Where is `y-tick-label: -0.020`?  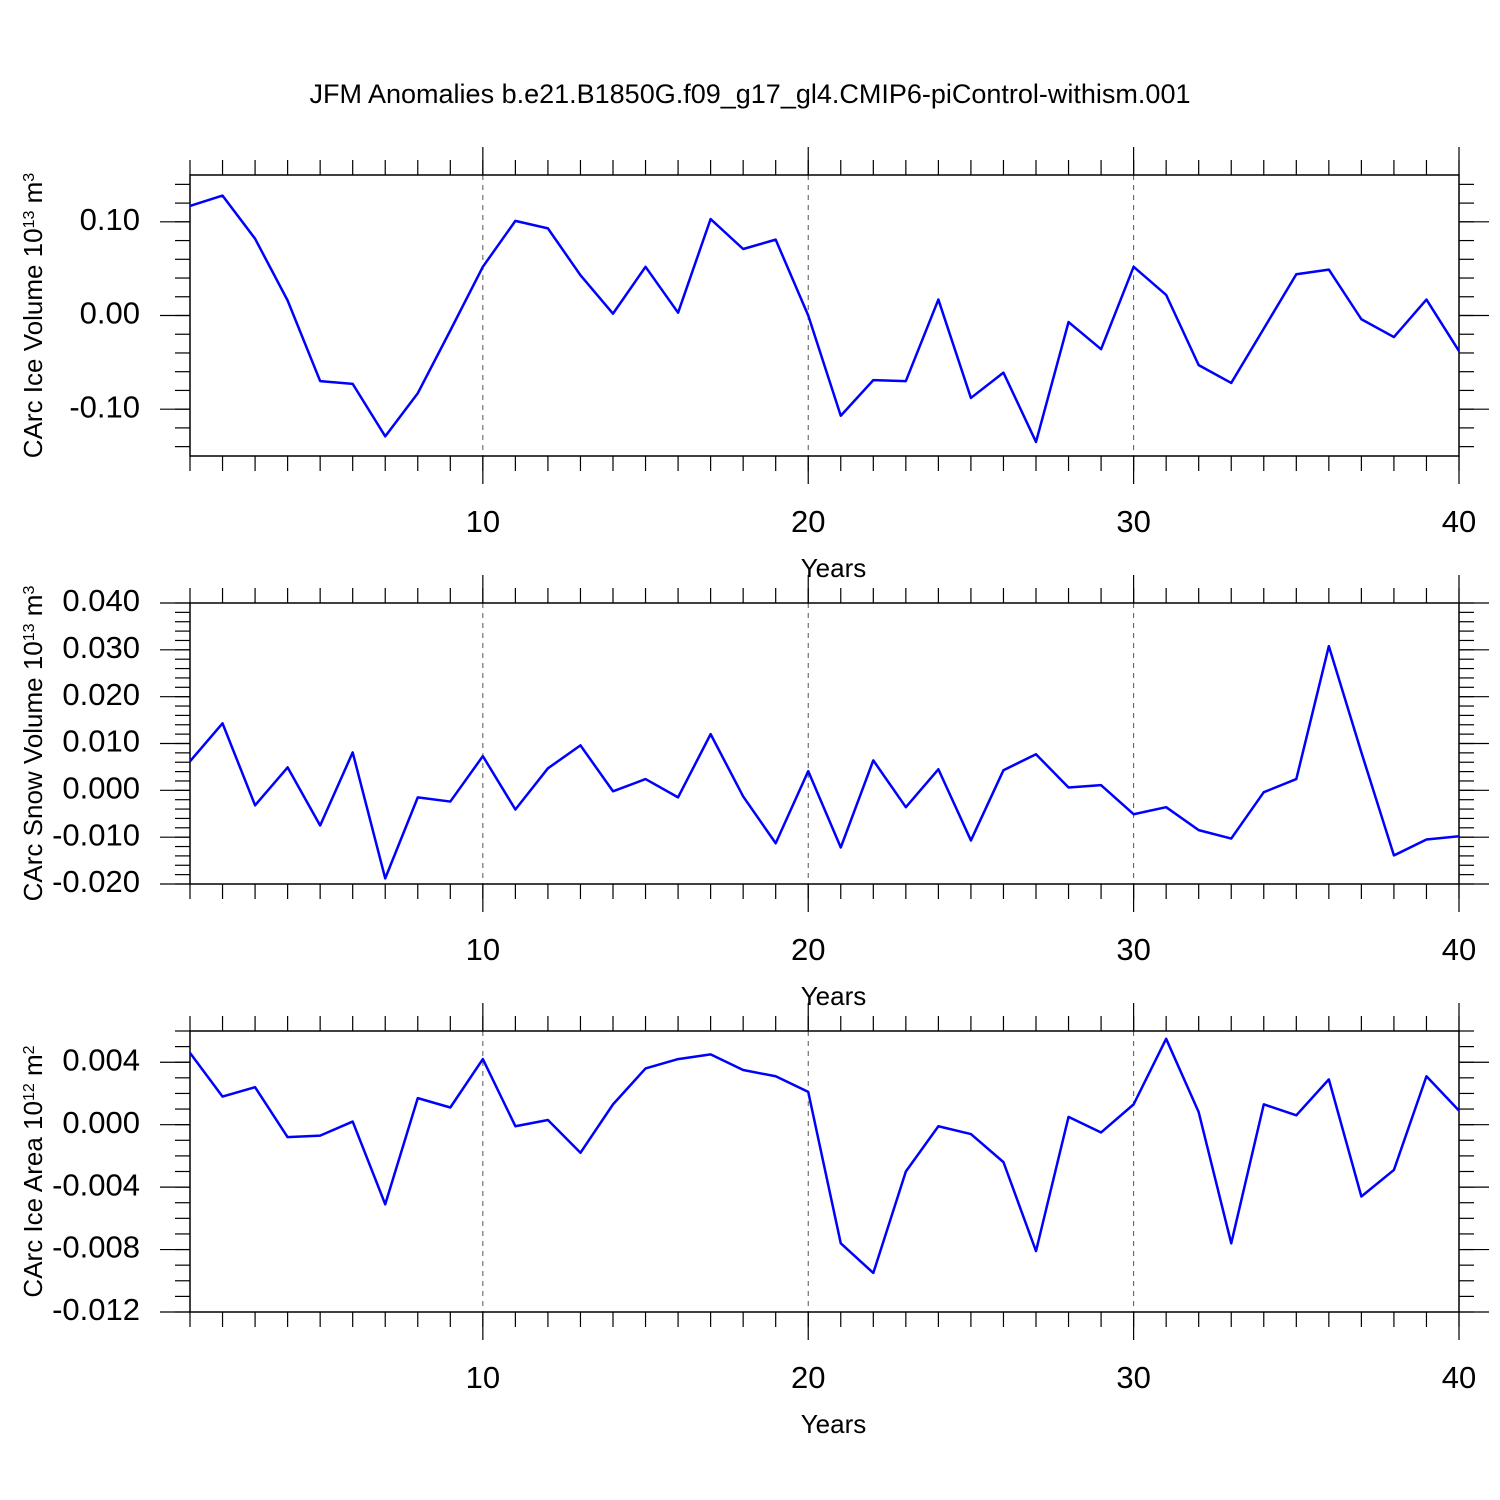
y-tick-label: -0.020 is located at coordinates (96, 881).